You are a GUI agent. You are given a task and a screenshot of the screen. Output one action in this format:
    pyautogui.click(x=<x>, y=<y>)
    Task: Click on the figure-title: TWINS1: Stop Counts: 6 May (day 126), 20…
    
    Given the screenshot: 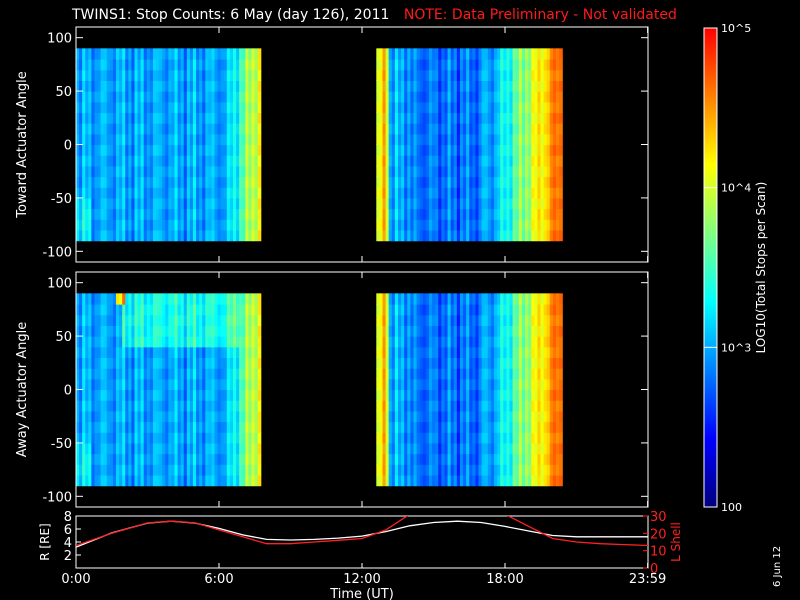 What is the action you would take?
    pyautogui.click(x=374, y=15)
    